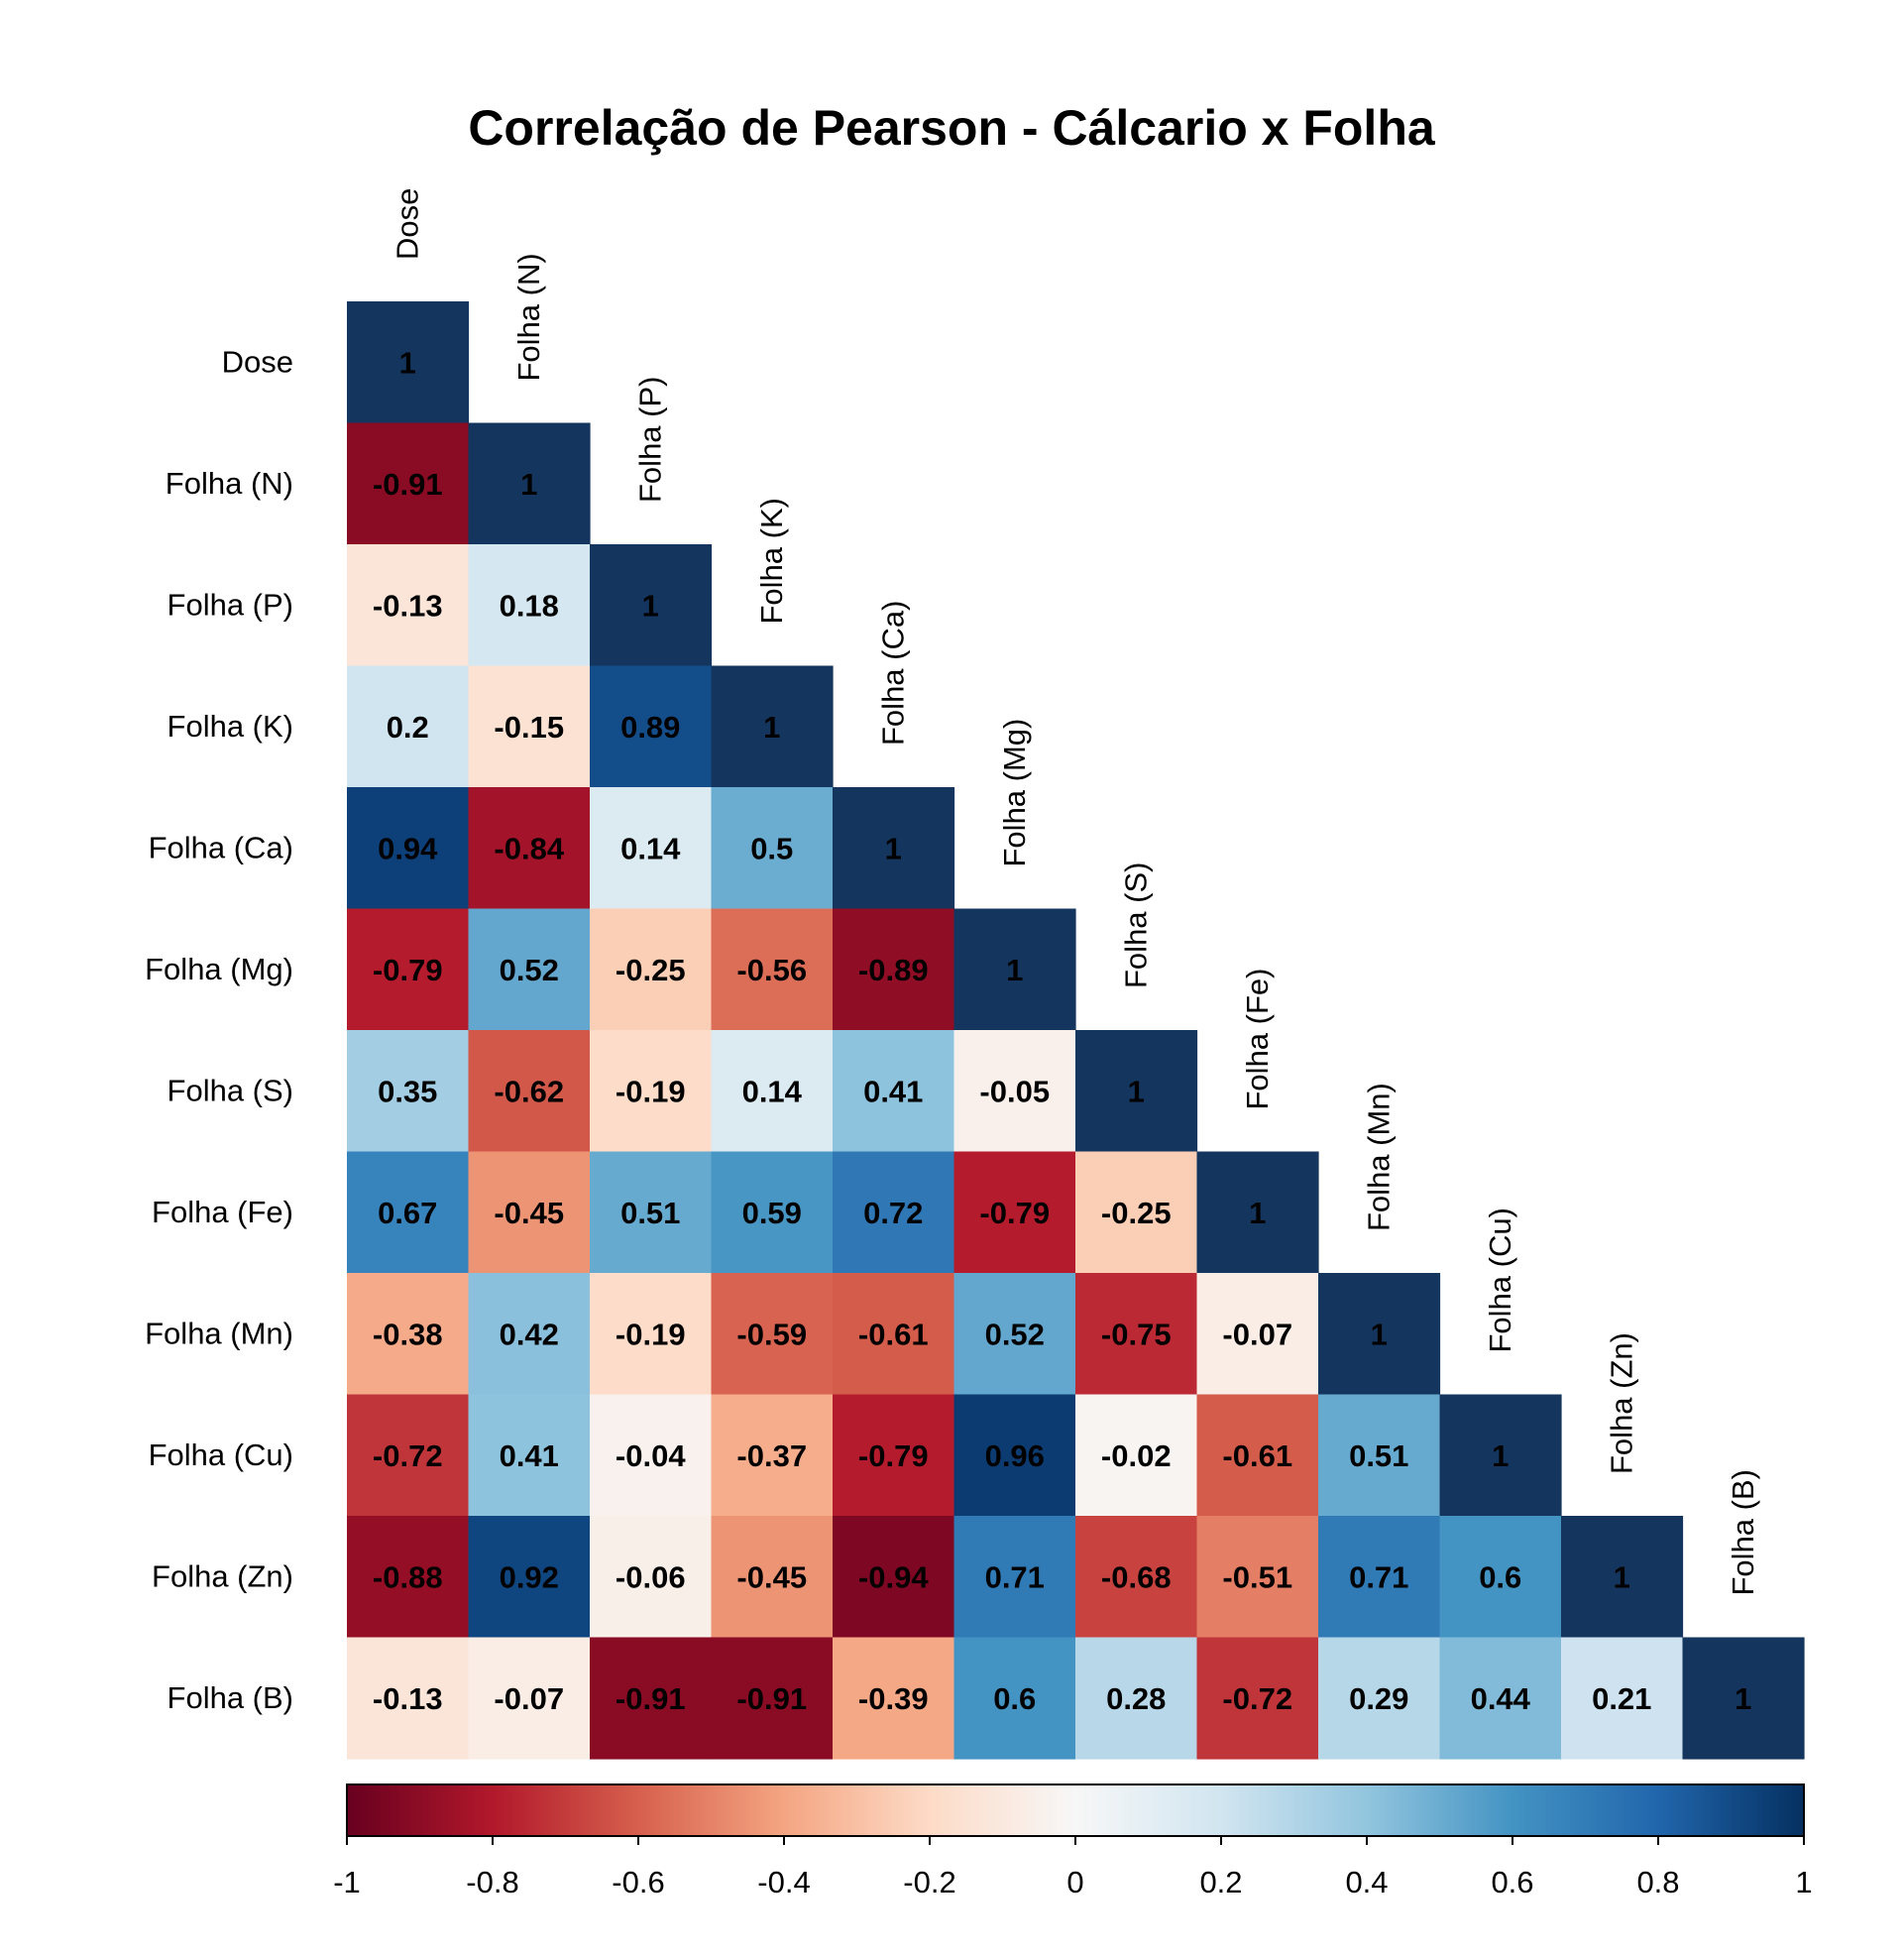  Describe the element at coordinates (230, 1697) in the screenshot. I see `row-label: Folha (B)` at that location.